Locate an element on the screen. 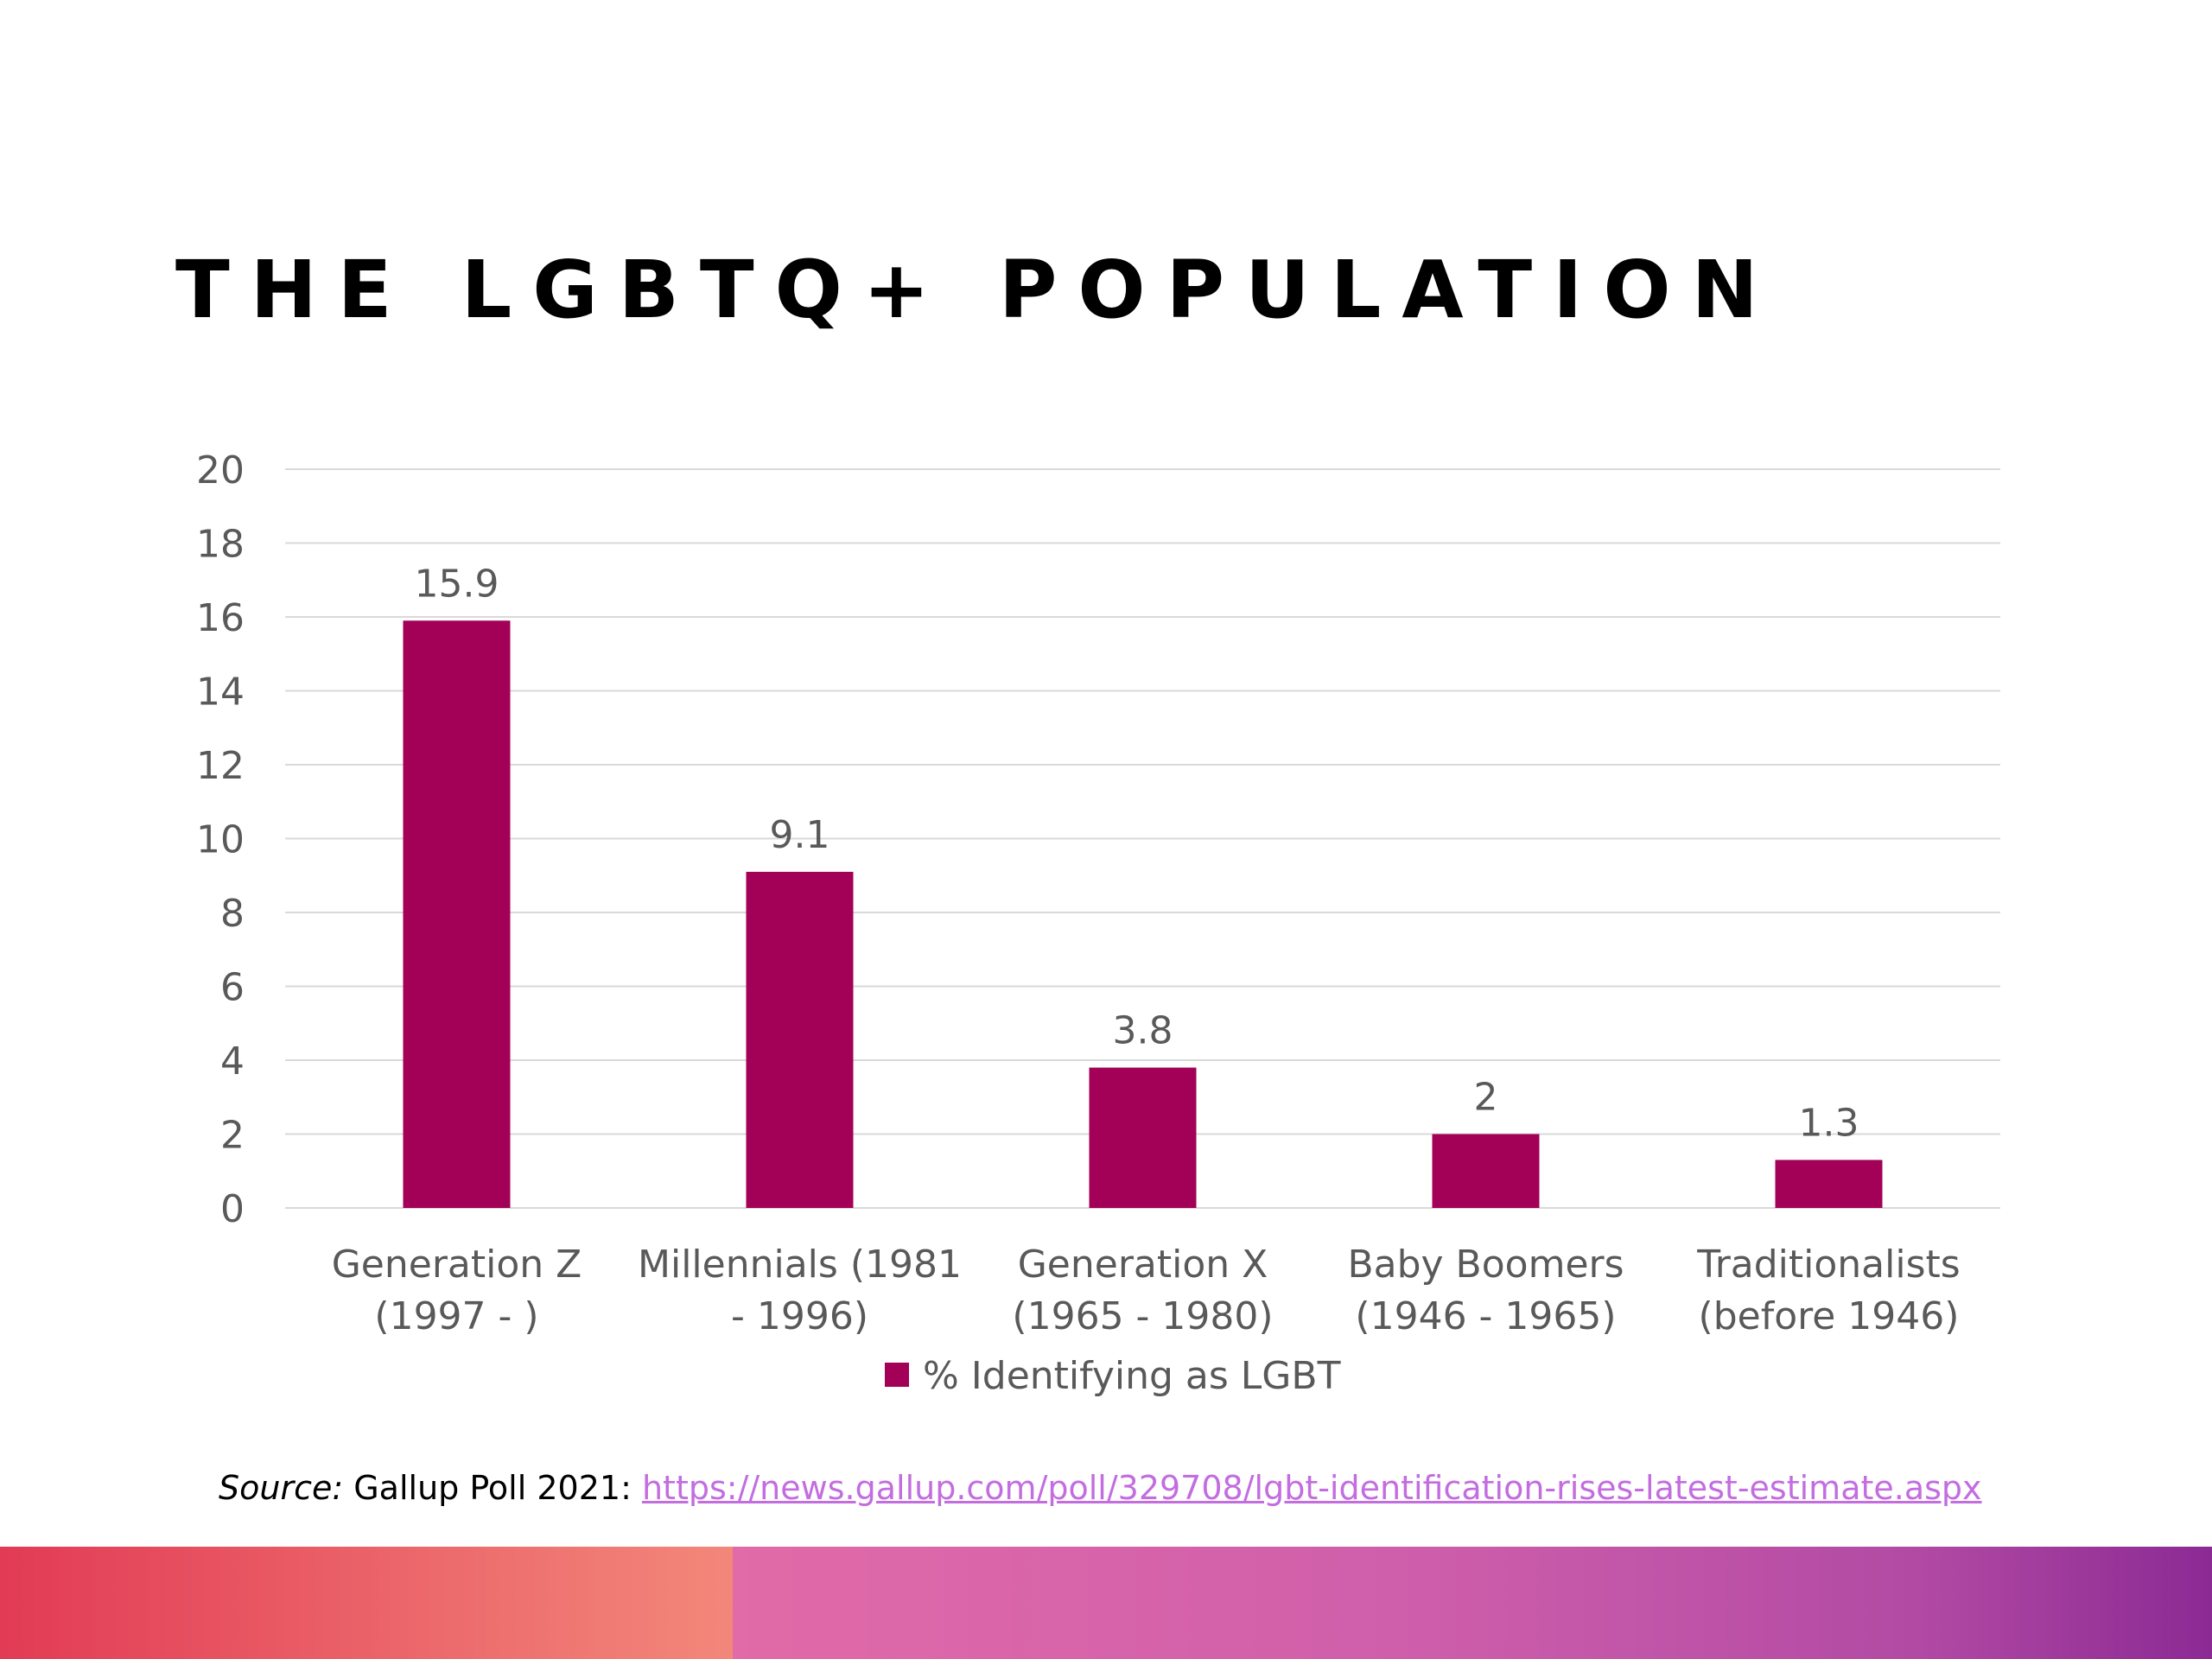 The image size is (2212, 1659). x-tick-label: Traditionalists is located at coordinates (1828, 1265).